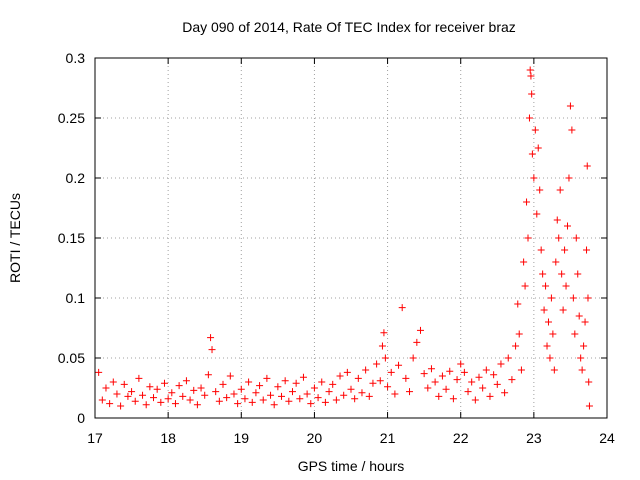 The height and width of the screenshot is (480, 640). I want to click on y-tick-label: 0.25, so click(71, 118).